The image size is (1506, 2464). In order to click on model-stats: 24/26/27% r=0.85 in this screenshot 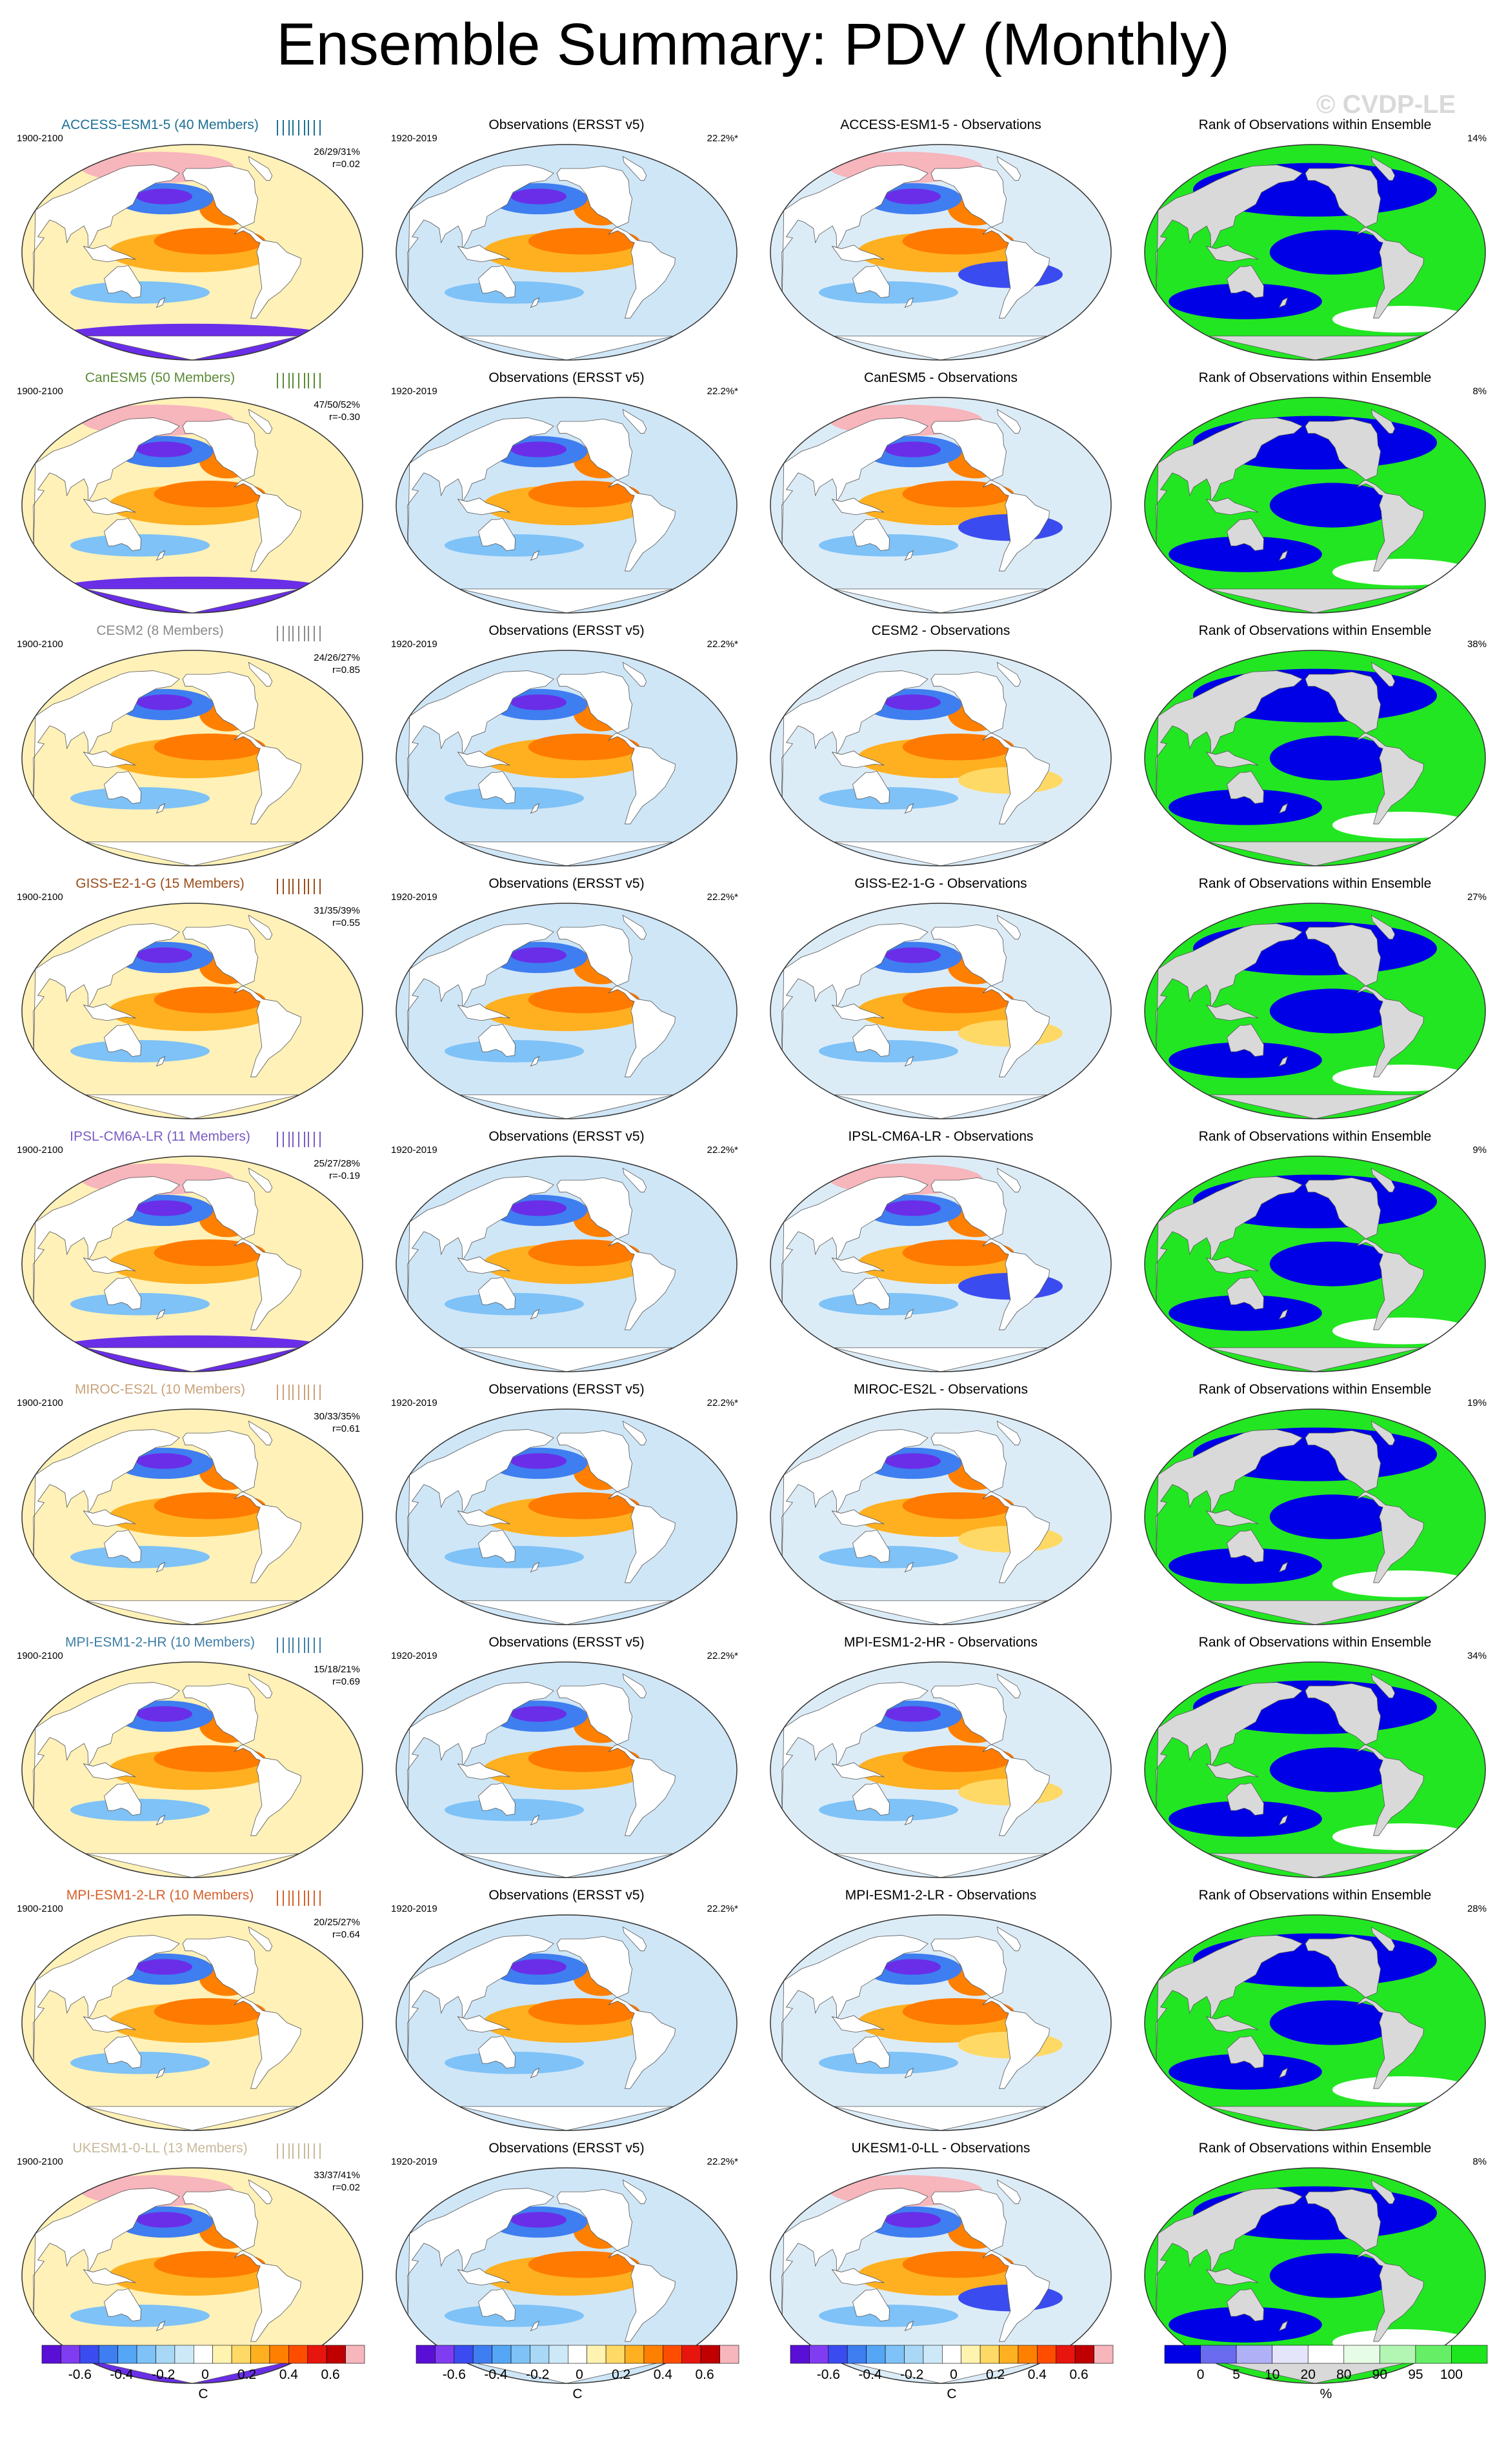, I will do `click(337, 664)`.